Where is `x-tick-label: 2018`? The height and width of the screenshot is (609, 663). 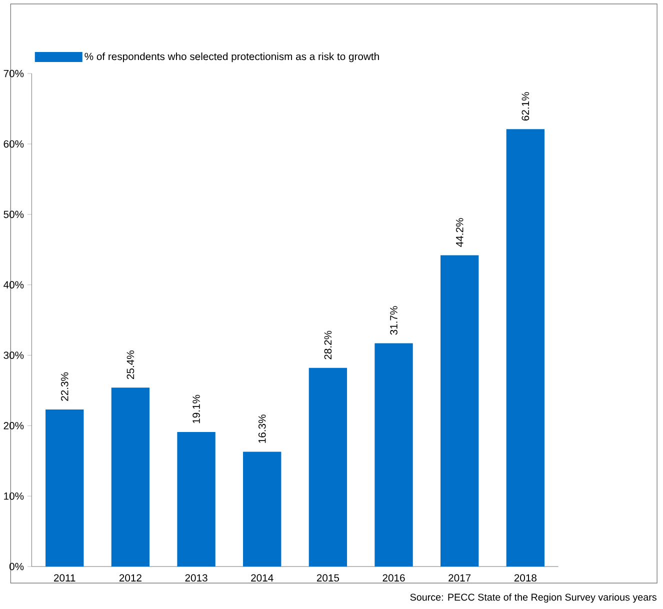
x-tick-label: 2018 is located at coordinates (525, 578).